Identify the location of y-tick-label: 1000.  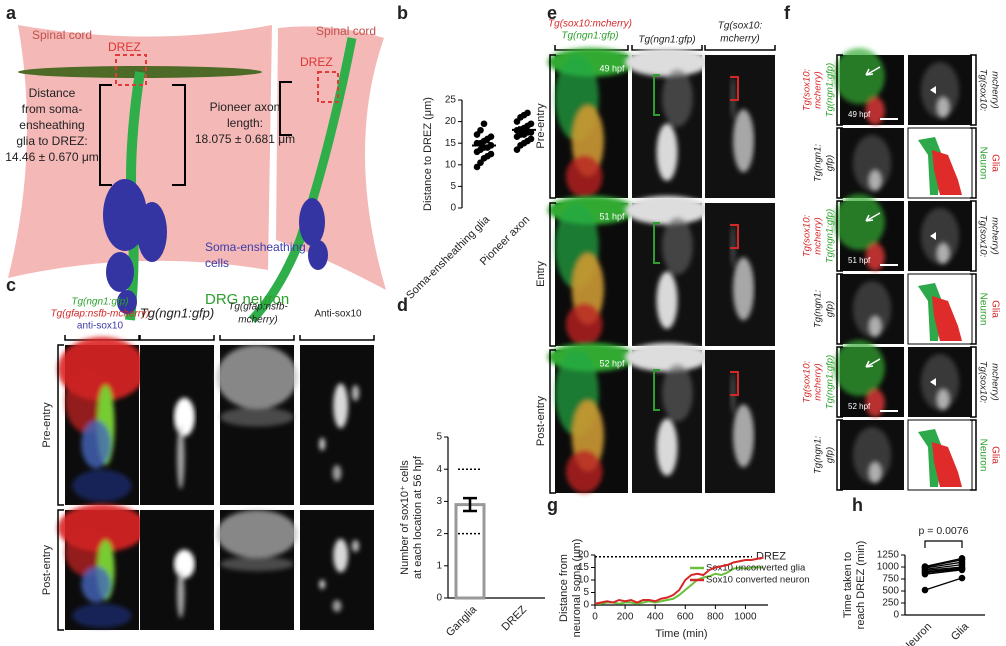
(888, 567).